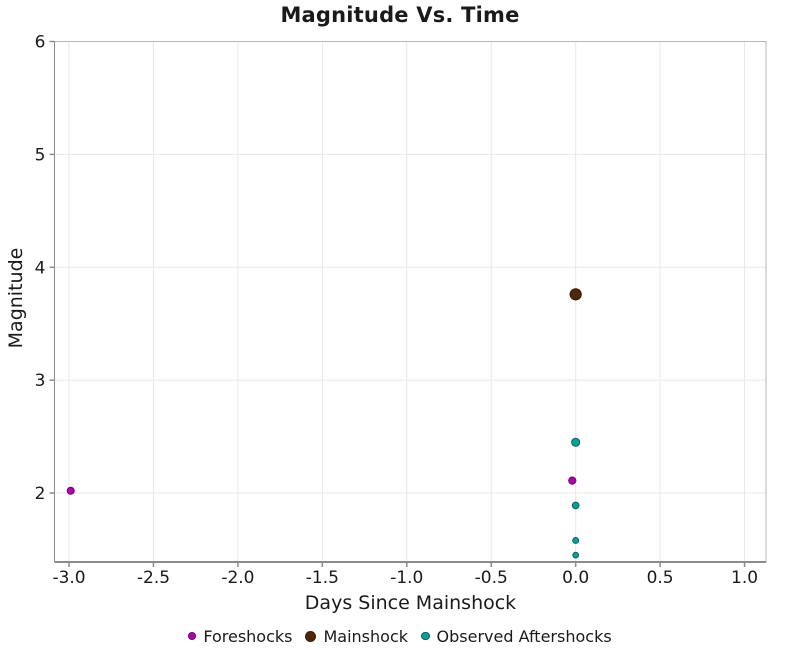 The height and width of the screenshot is (650, 800). Describe the element at coordinates (575, 578) in the screenshot. I see `x-tick-label: 0.0` at that location.